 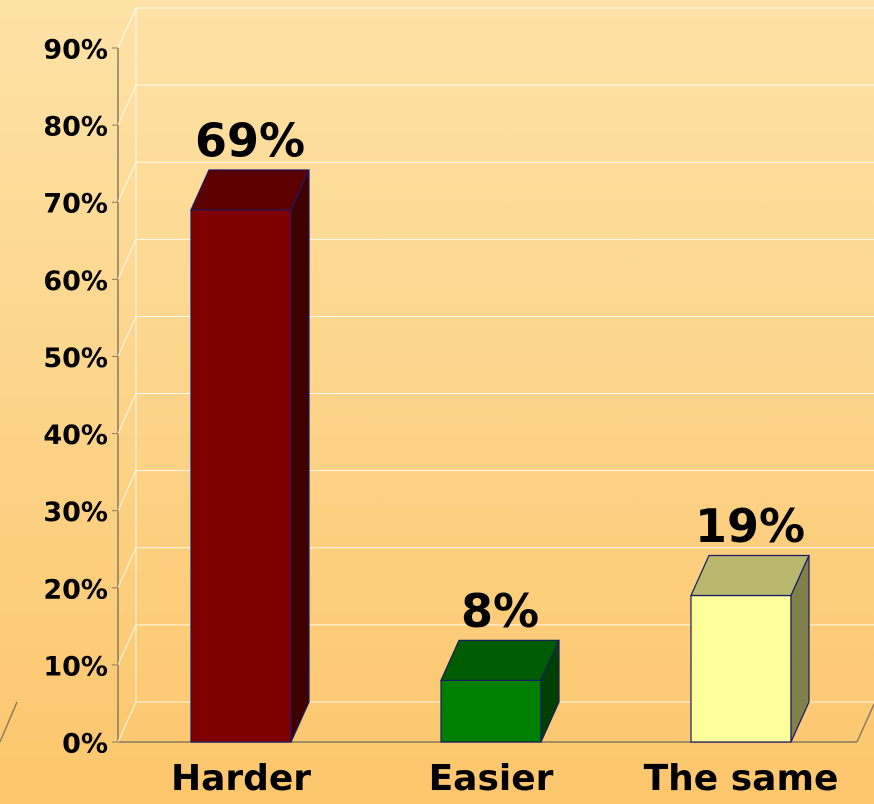 What do you see at coordinates (250, 140) in the screenshot?
I see `data-label: 69%` at bounding box center [250, 140].